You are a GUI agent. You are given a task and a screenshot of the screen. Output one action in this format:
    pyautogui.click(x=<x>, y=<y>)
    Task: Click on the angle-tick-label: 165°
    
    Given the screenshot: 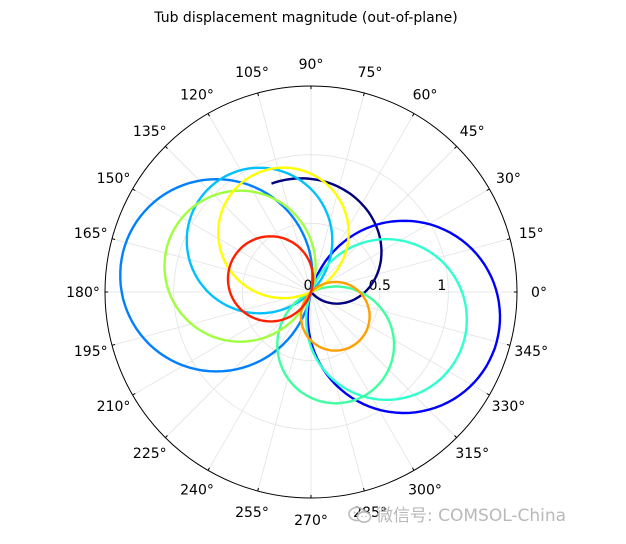 What is the action you would take?
    pyautogui.click(x=91, y=234)
    